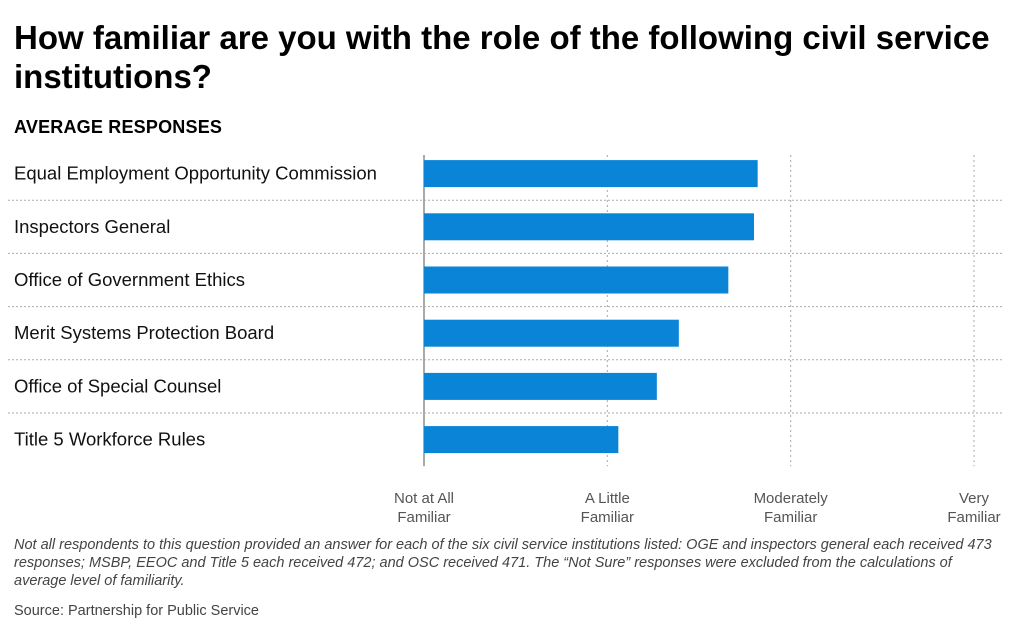  Describe the element at coordinates (144, 332) in the screenshot. I see `category-label: Merit Systems Protection Board` at that location.